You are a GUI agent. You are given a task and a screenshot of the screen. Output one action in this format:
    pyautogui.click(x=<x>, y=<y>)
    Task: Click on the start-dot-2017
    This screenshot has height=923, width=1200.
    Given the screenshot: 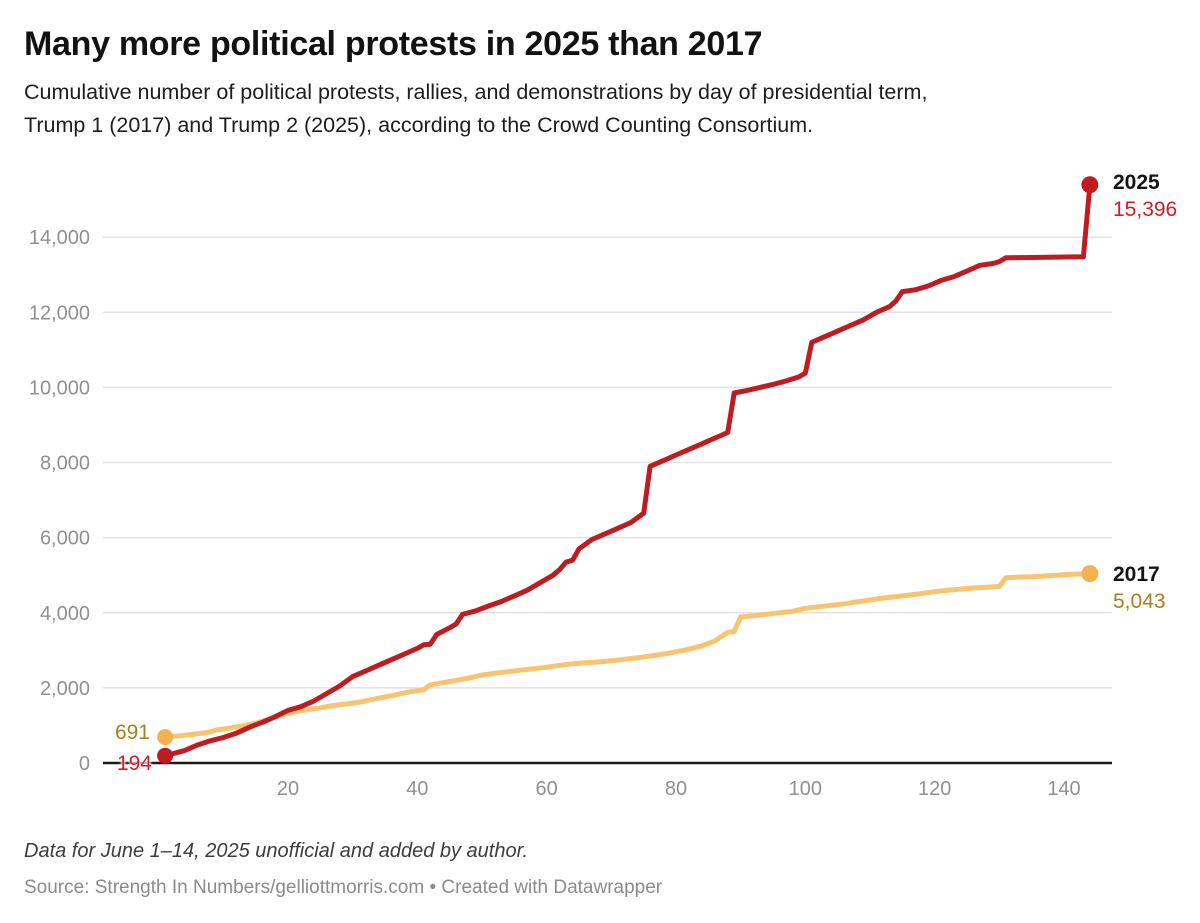 What is the action you would take?
    pyautogui.click(x=165, y=737)
    